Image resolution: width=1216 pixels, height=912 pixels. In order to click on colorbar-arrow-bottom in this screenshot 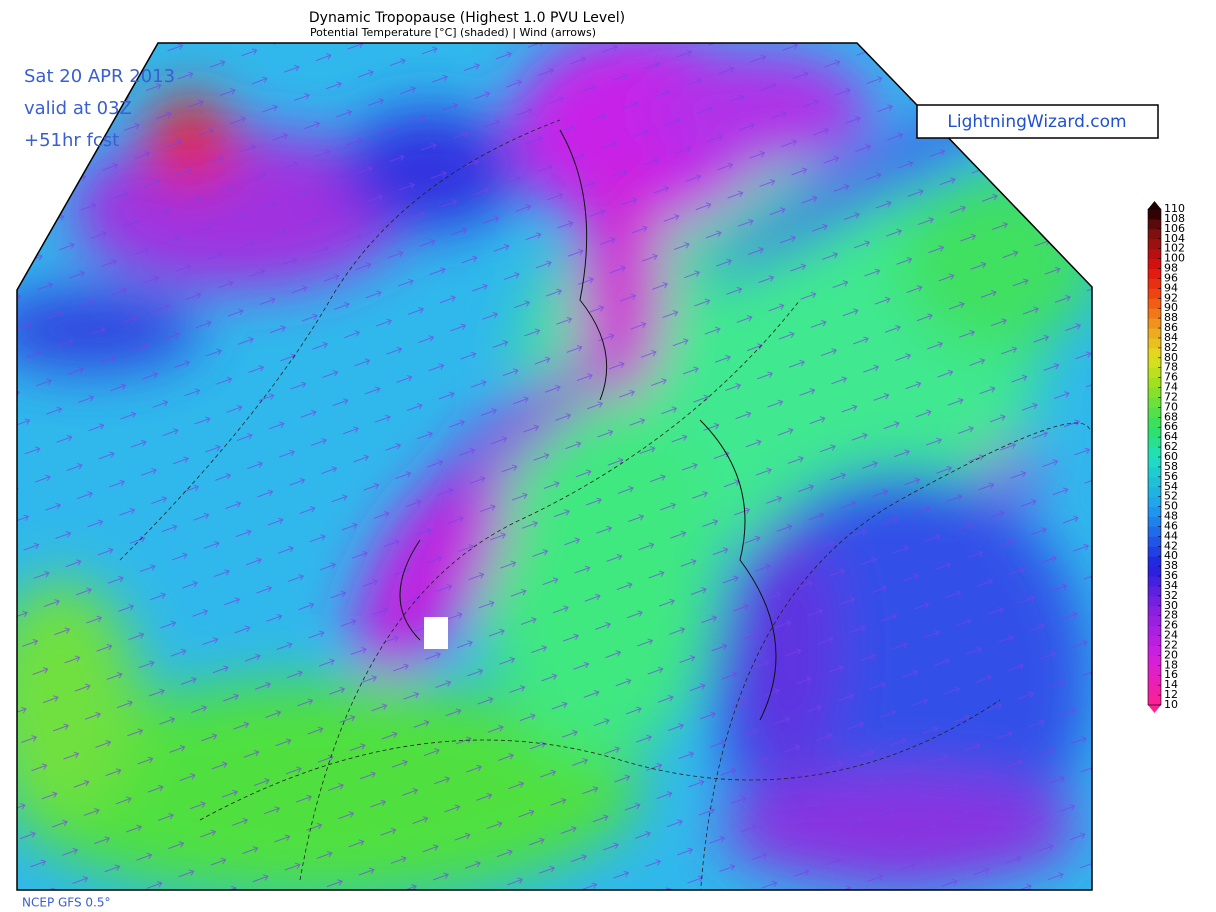, I will do `click(1154, 709)`.